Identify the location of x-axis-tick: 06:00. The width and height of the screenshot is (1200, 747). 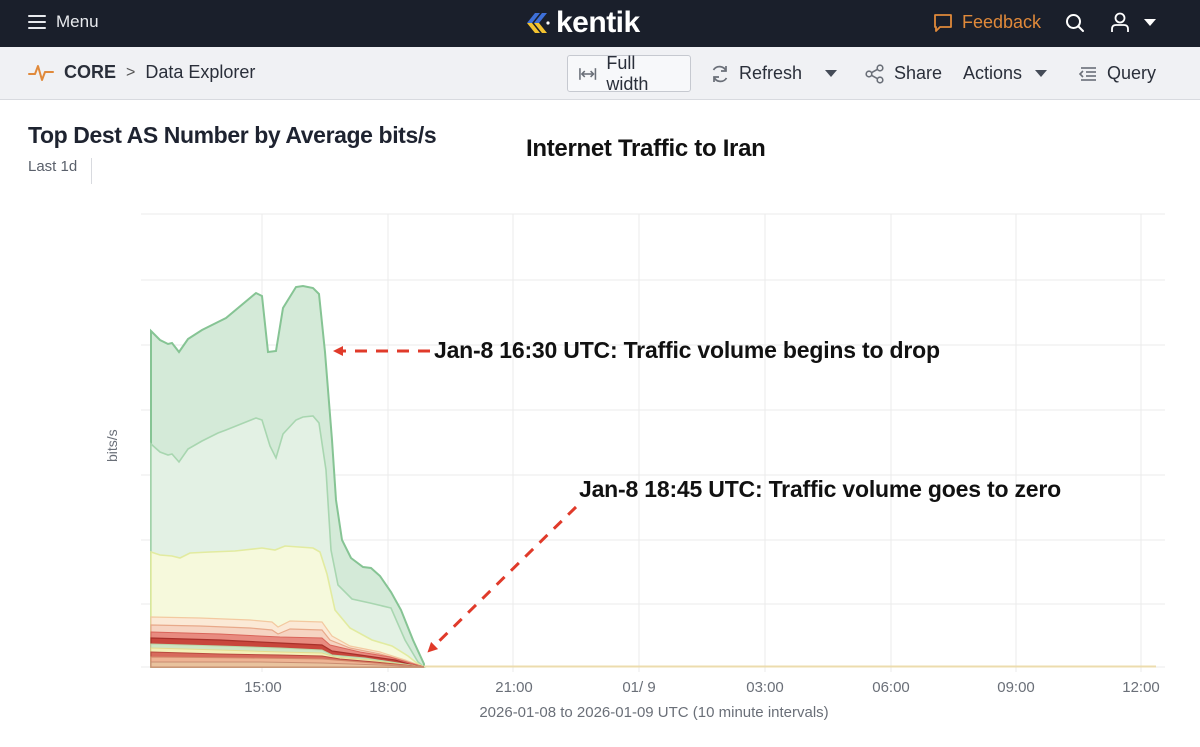
(891, 687).